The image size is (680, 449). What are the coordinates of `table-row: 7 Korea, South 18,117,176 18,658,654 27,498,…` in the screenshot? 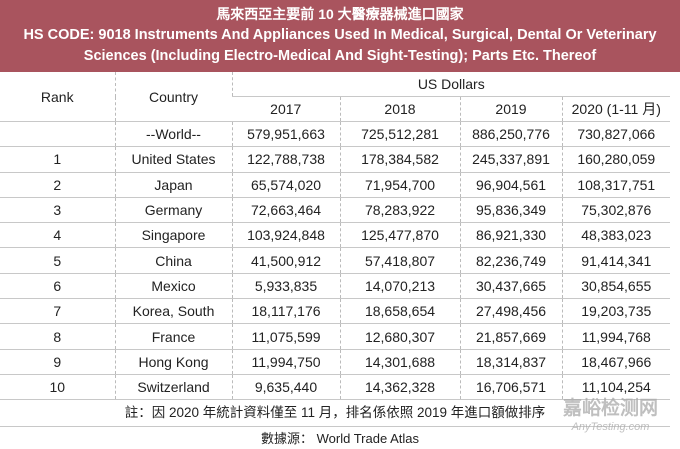 It's located at (335, 311).